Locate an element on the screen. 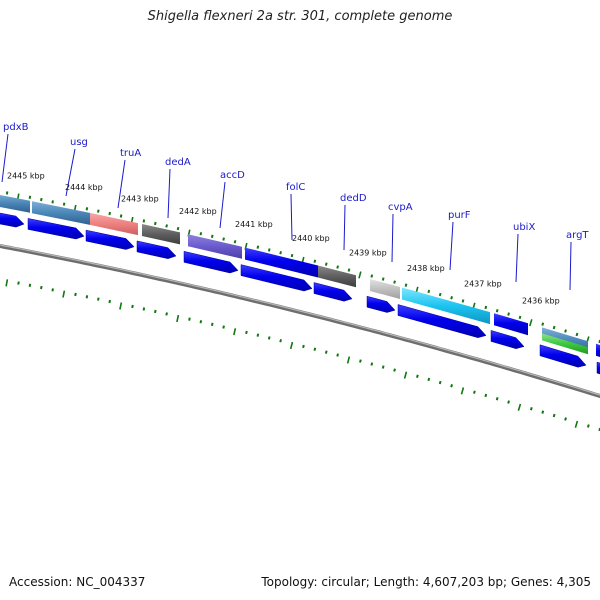 The image size is (600, 600). kbp-tick-label: 2437 kbp is located at coordinates (483, 284).